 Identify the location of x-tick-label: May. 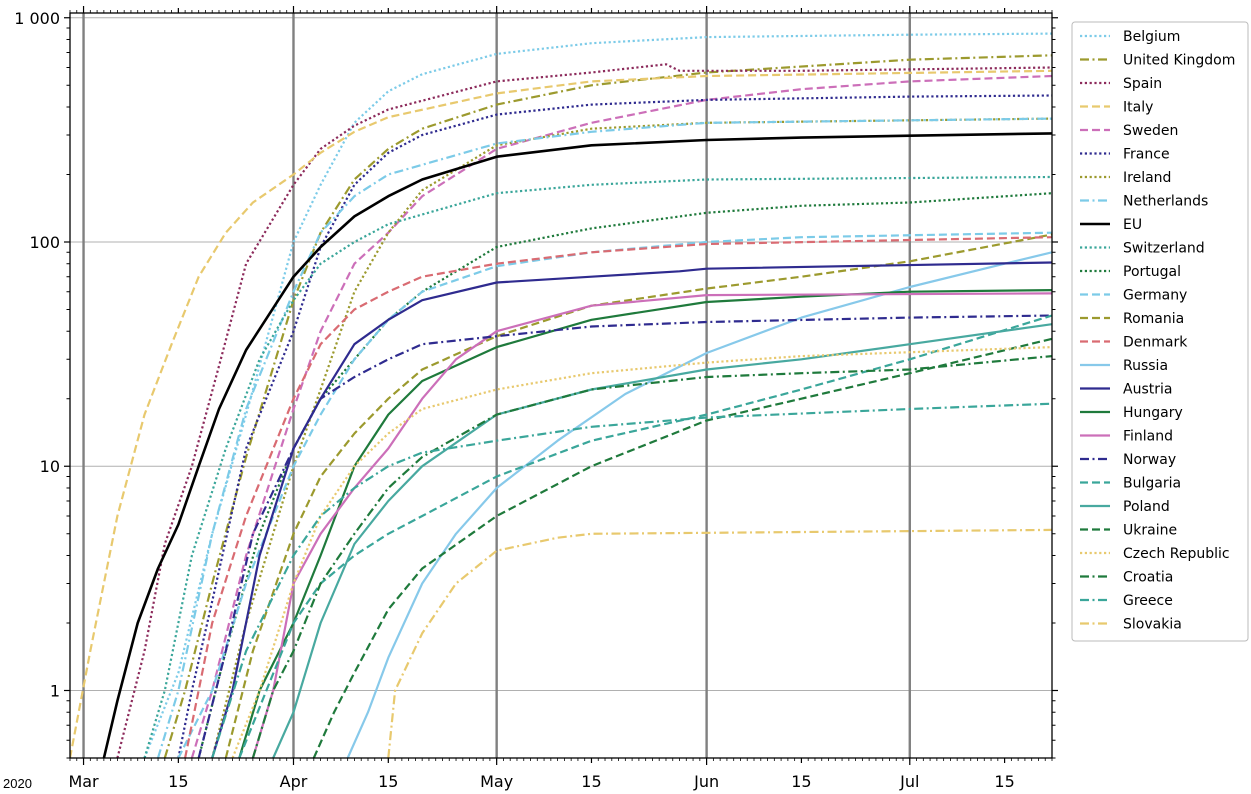
(496, 781).